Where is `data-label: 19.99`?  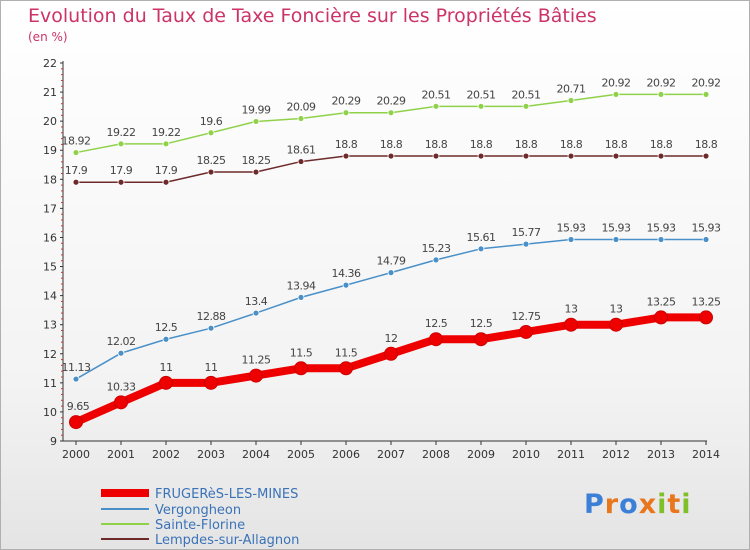 data-label: 19.99 is located at coordinates (256, 109).